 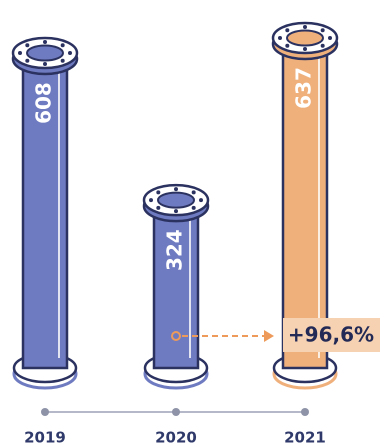 I want to click on arrow-start, so click(x=176, y=336).